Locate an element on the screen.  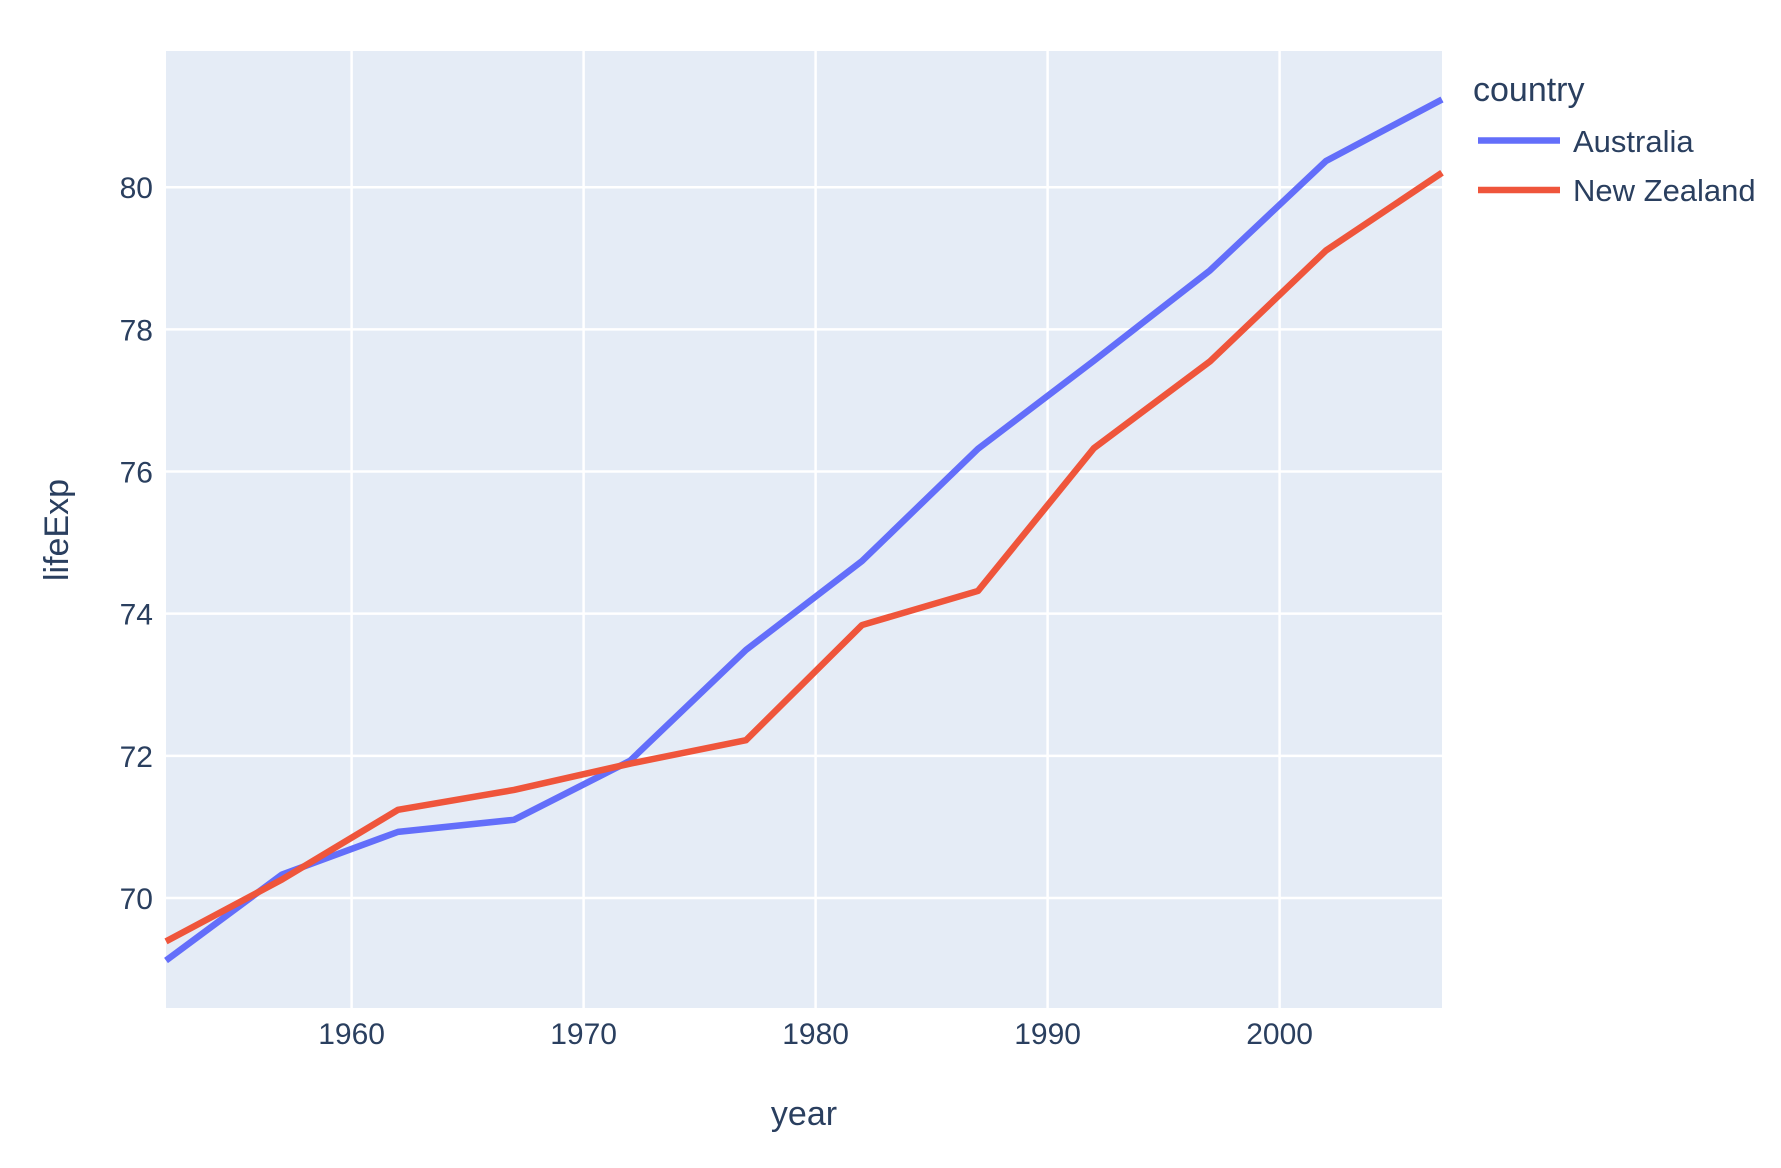
x-axis-tick-labels: 1960 1970 1980 1990 2000 is located at coordinates (815, 1034).